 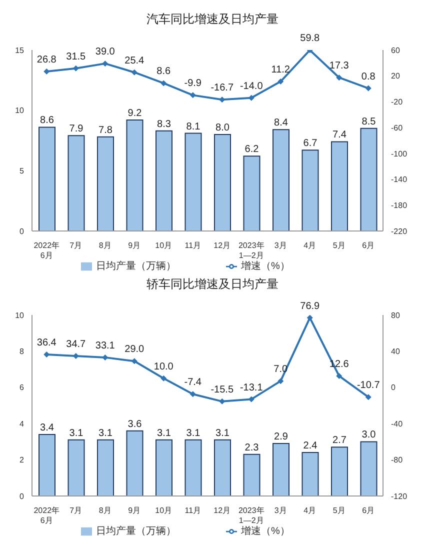 I want to click on data-label: -7.4, so click(x=193, y=382).